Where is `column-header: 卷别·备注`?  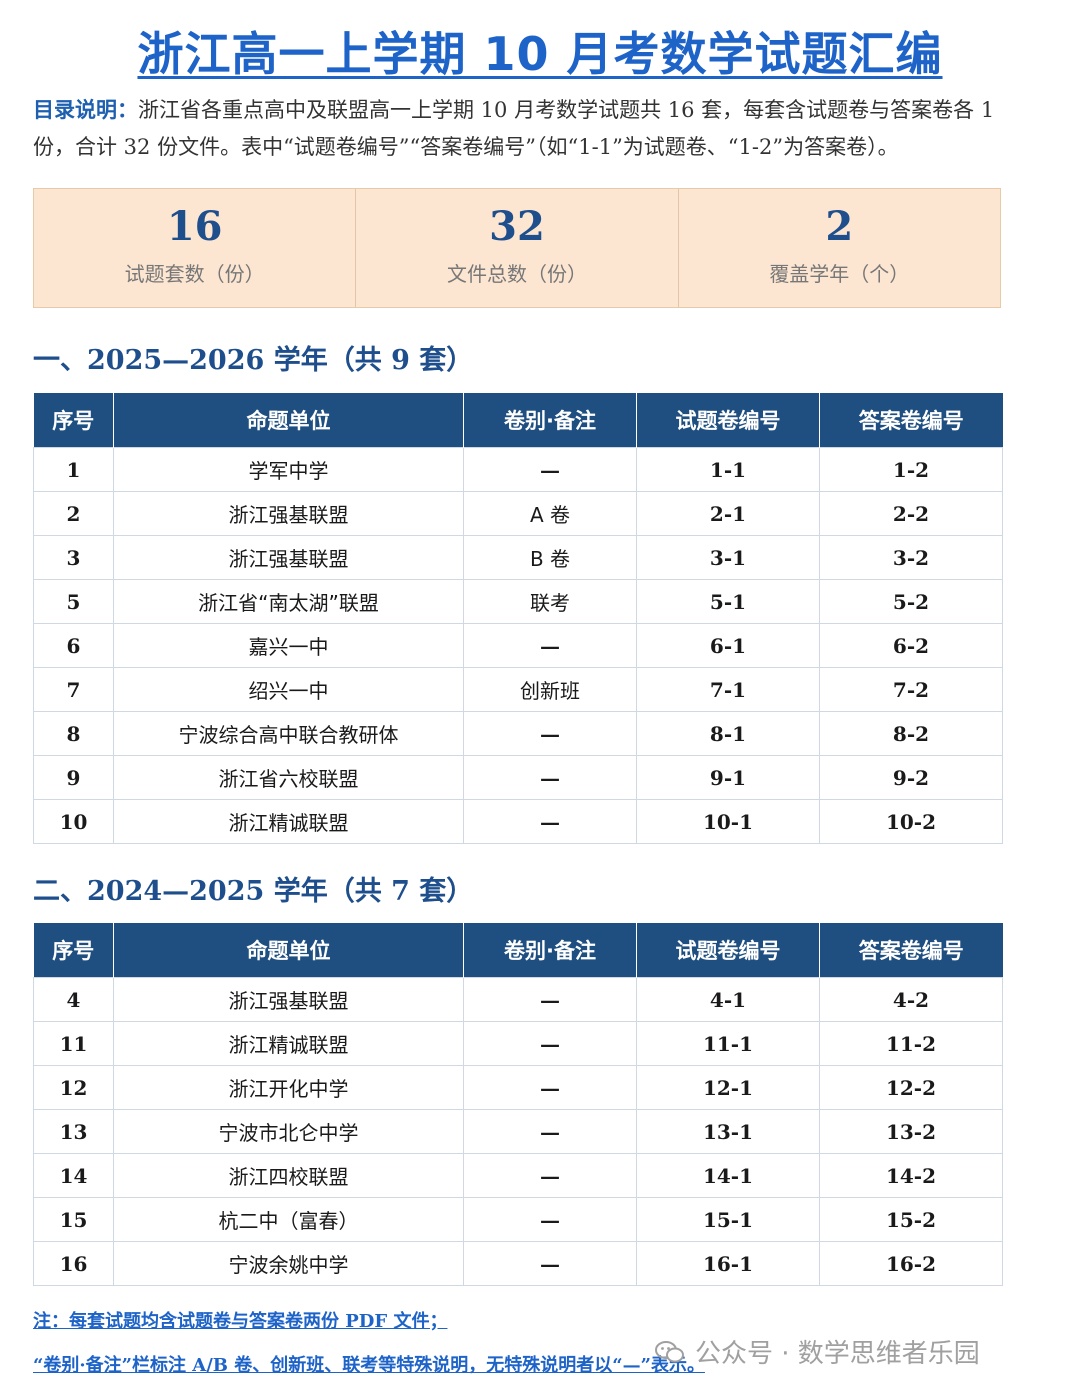 column-header: 卷别·备注 is located at coordinates (550, 420).